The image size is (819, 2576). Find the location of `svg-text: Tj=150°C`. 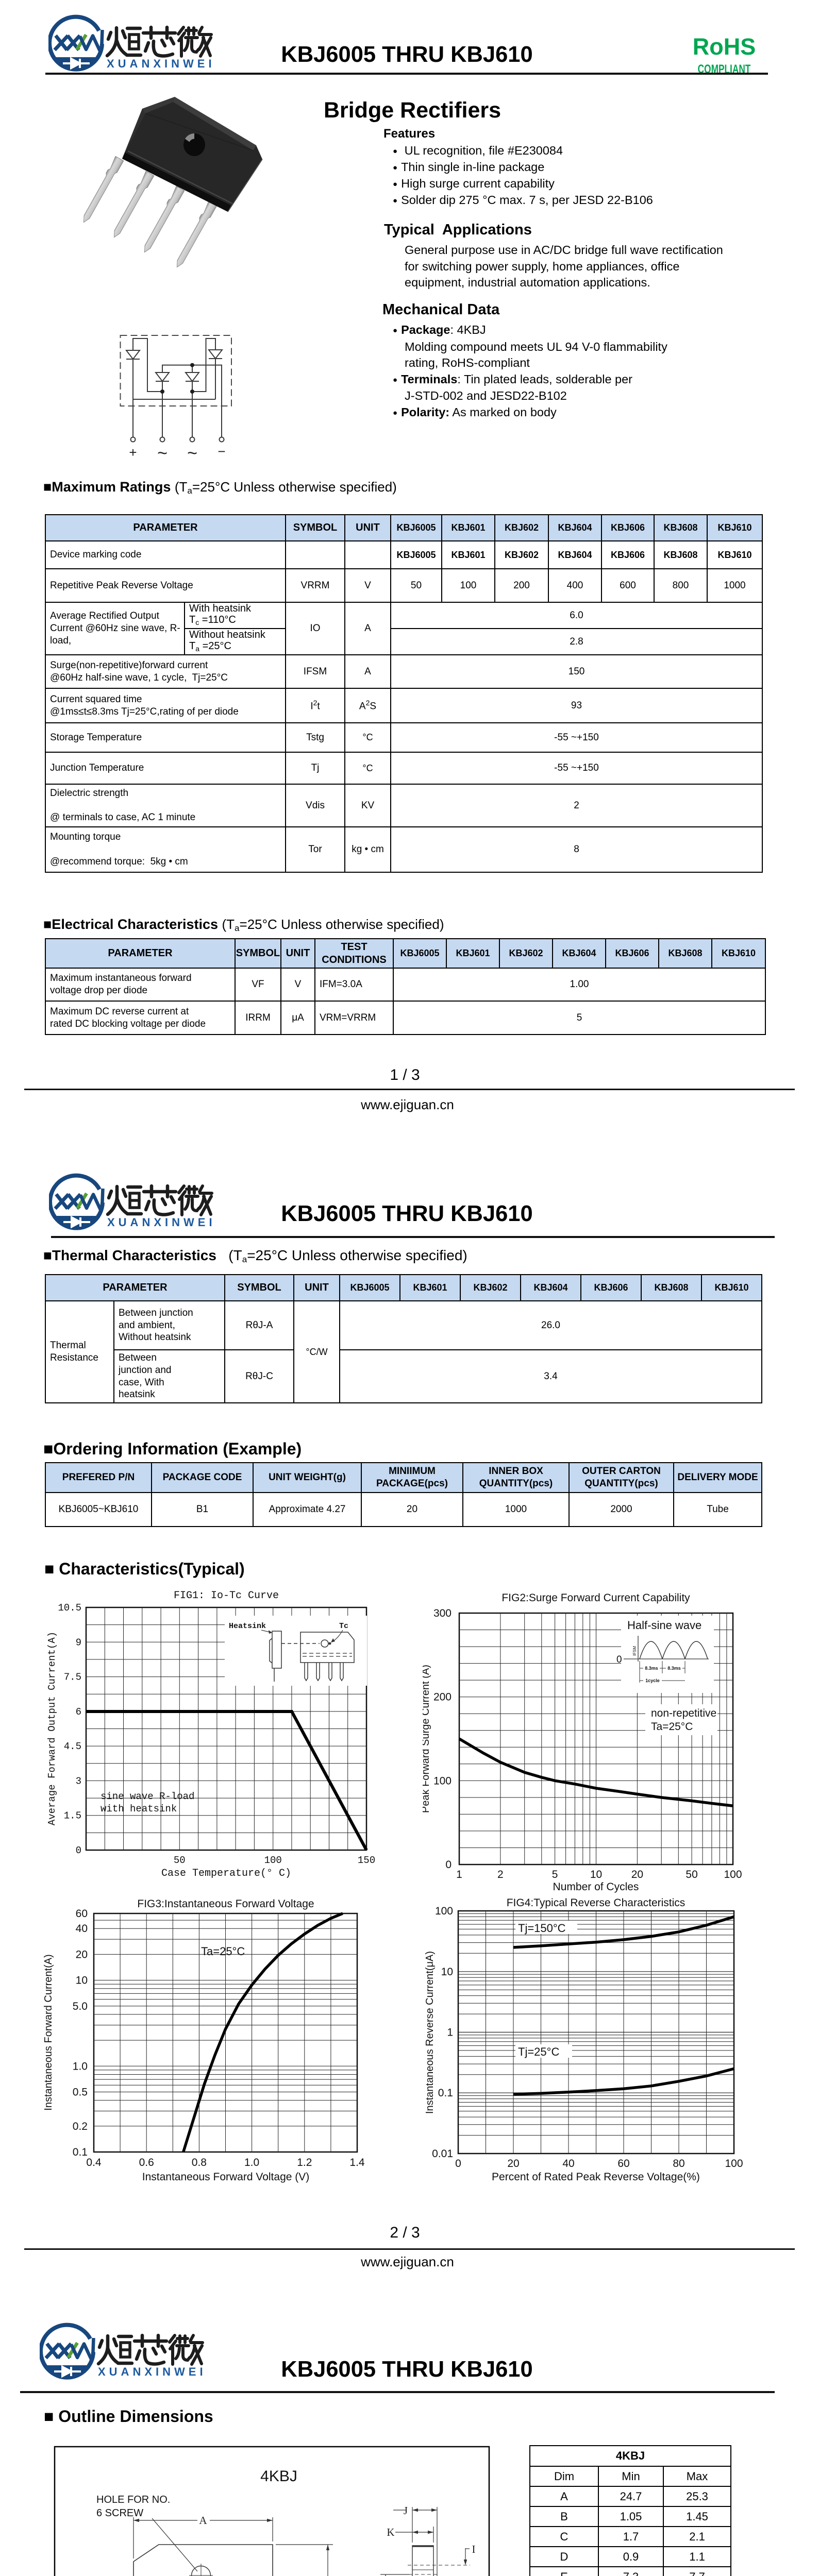

svg-text: Tj=150°C is located at coordinates (542, 1928).